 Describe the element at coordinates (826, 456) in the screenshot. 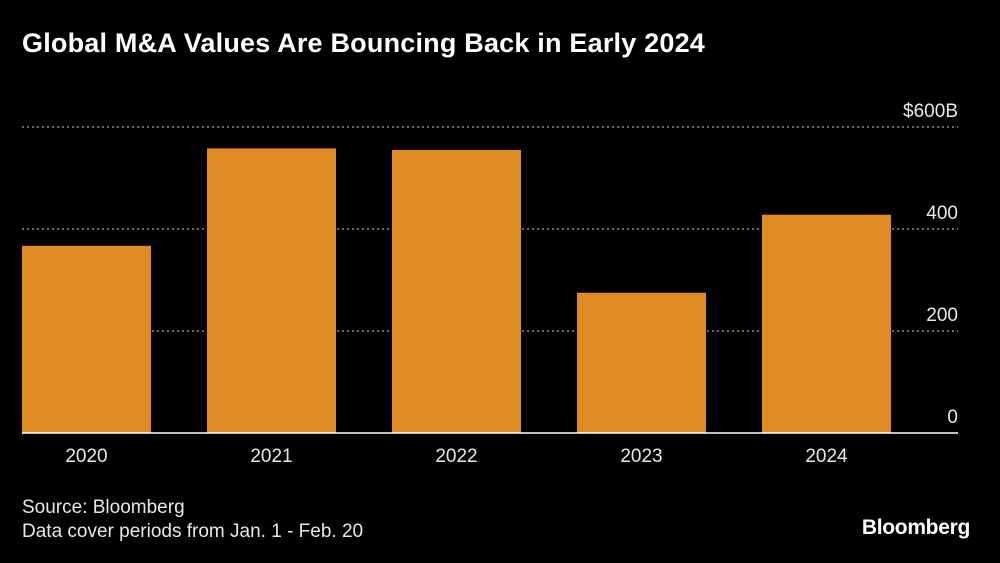

I see `x-tick-label-2024: 2024` at that location.